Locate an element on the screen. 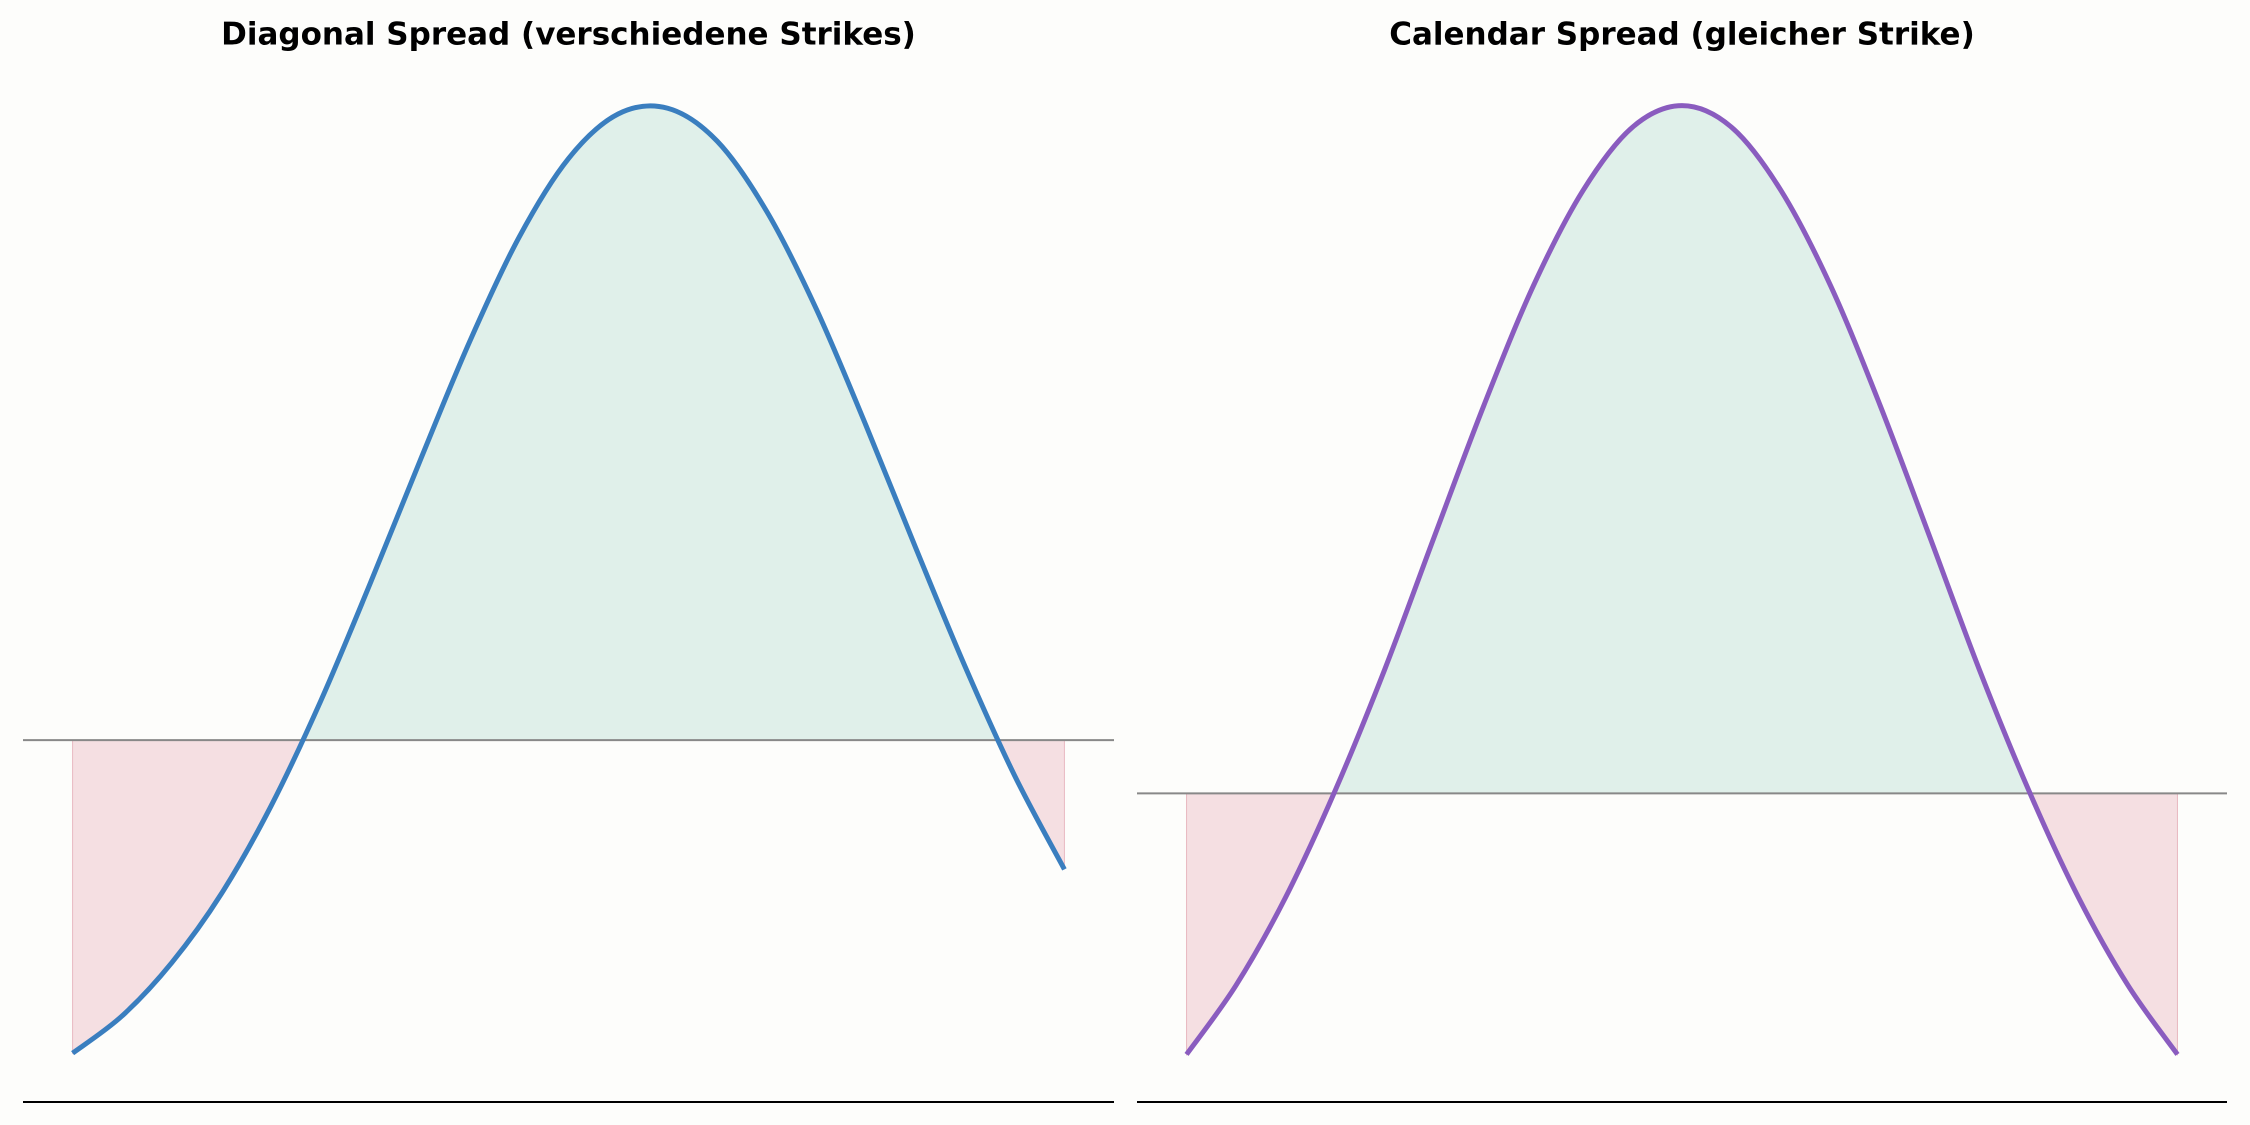 The height and width of the screenshot is (1125, 2250). chart-title: Calendar Spread (gleicher Strike) is located at coordinates (1682, 35).